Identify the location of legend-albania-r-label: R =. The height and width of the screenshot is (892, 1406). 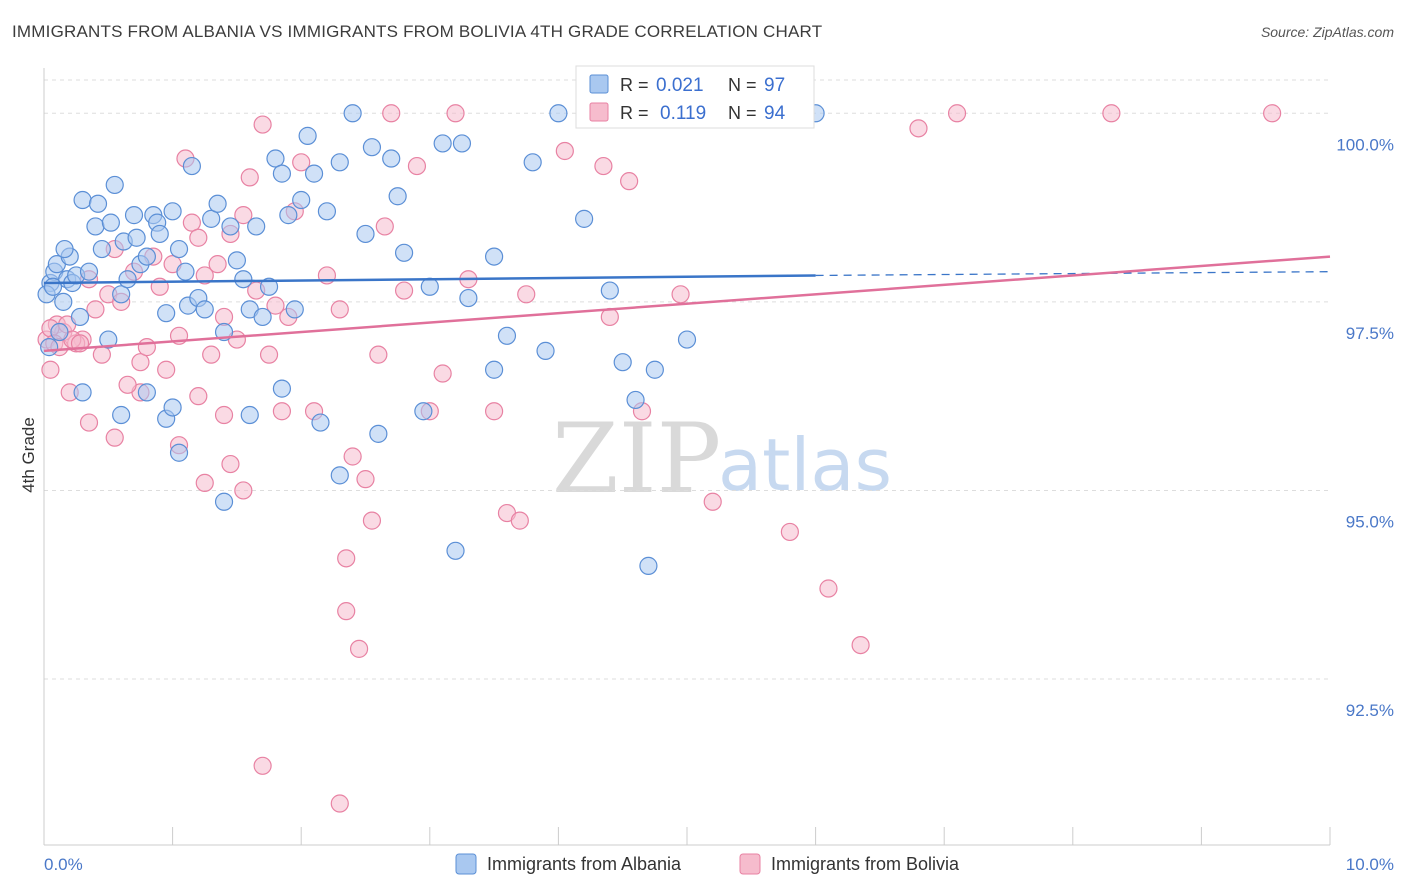
(634, 85).